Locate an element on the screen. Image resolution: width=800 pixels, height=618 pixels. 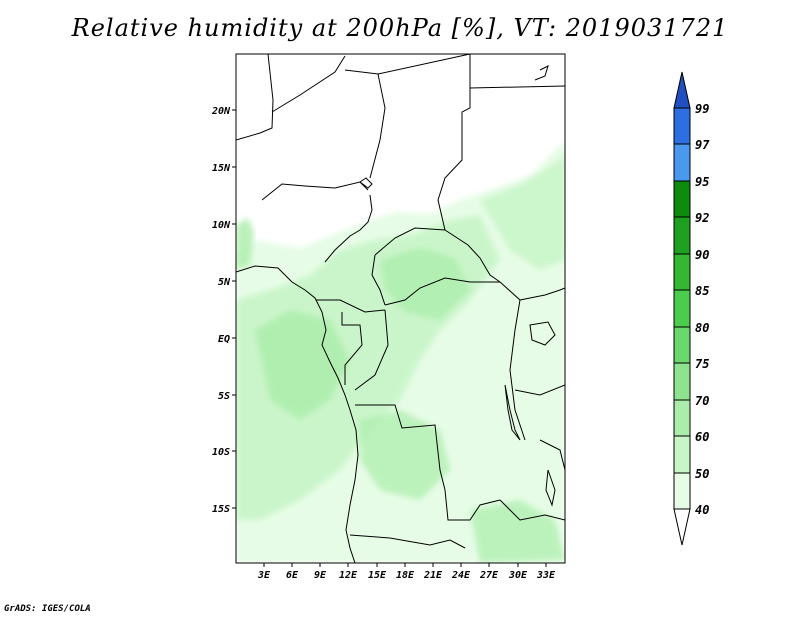
colorbar-level-label: 85 is located at coordinates (702, 291).